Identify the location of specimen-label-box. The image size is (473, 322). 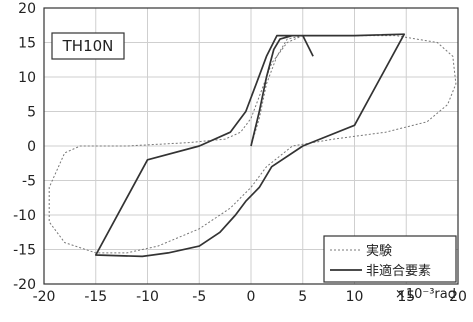
(88, 46).